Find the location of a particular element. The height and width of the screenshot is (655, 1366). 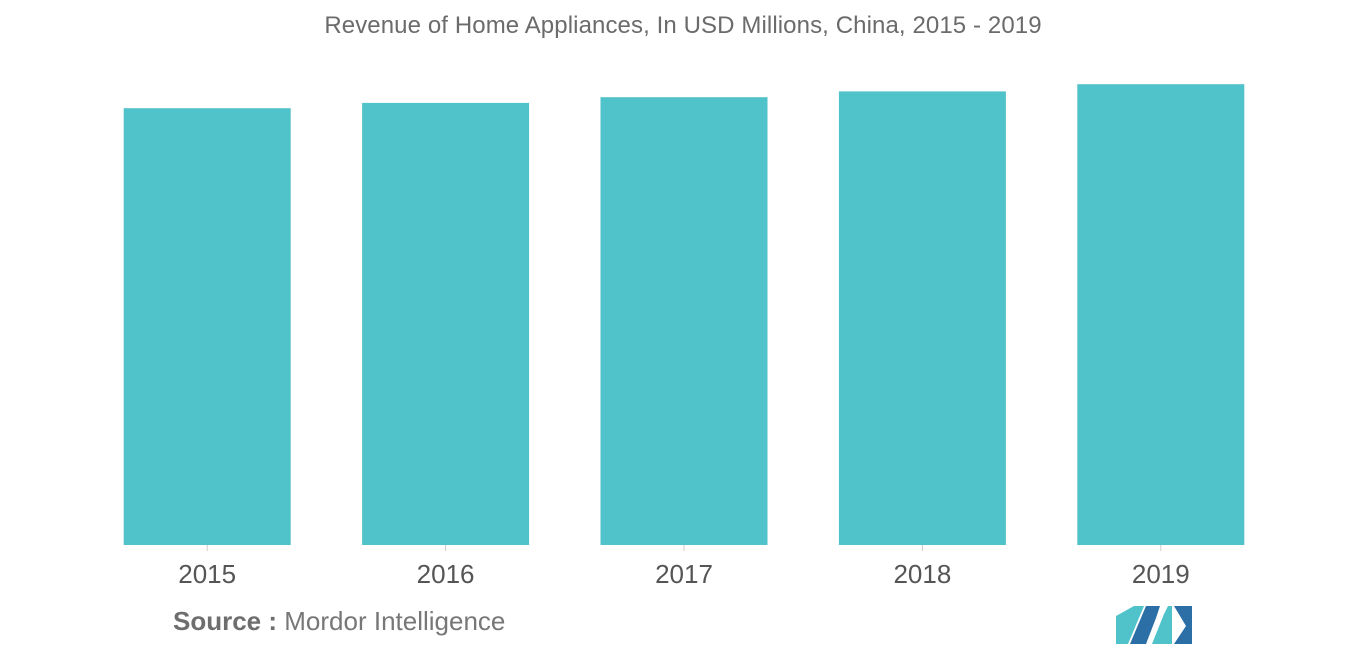

x-axis-tick-labels: 2015 2016 2017 2018 2019 is located at coordinates (683, 574).